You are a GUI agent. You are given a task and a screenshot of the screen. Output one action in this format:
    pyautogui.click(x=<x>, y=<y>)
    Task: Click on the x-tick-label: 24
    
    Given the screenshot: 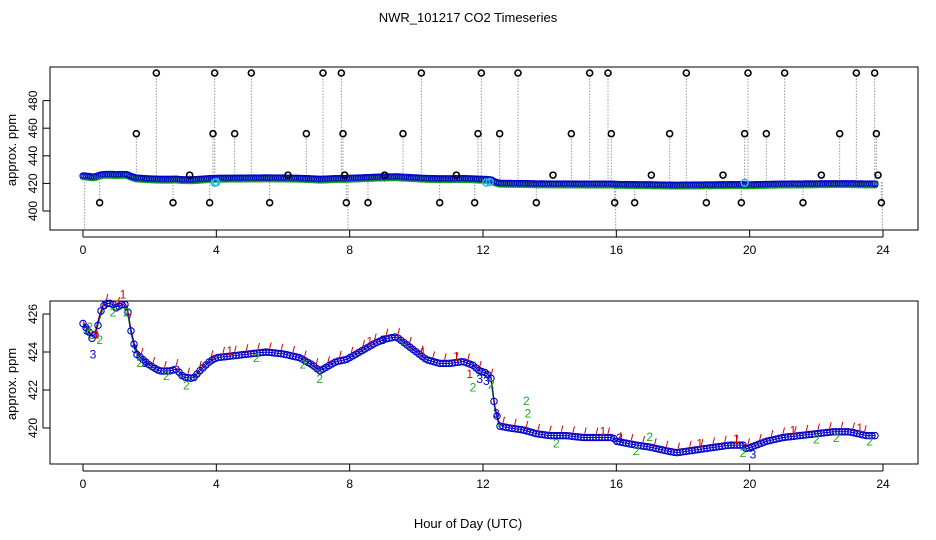 What is the action you would take?
    pyautogui.click(x=883, y=484)
    